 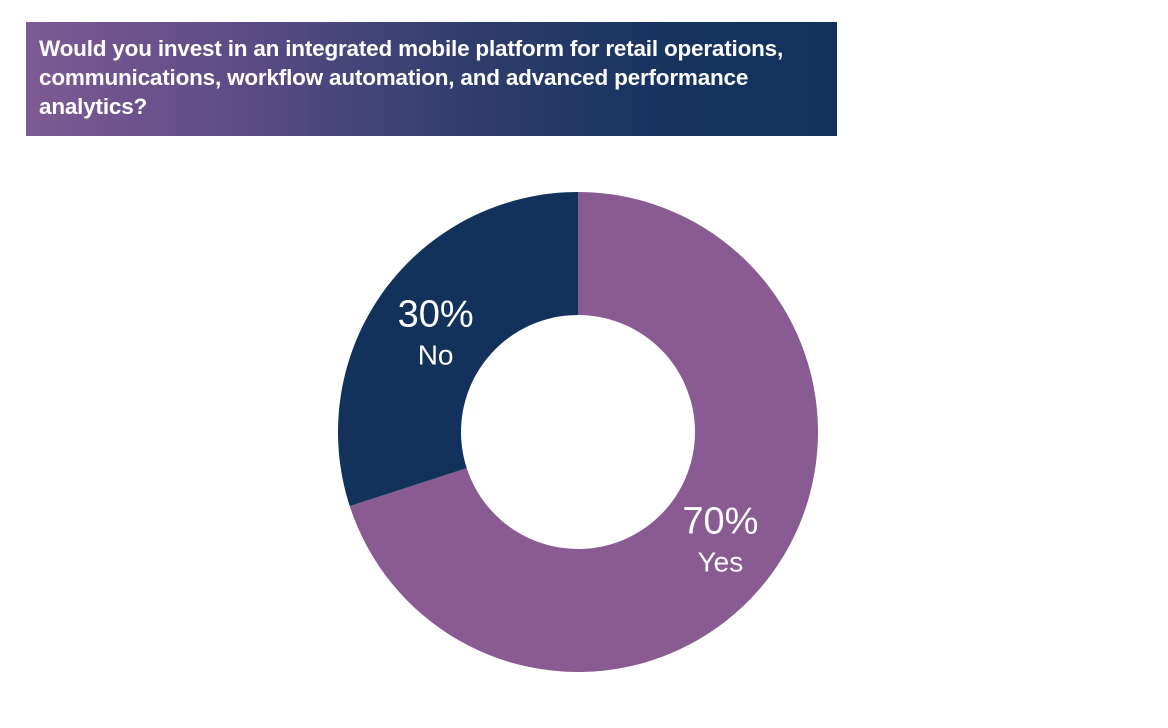 I want to click on donut-slice-no, so click(x=457, y=349).